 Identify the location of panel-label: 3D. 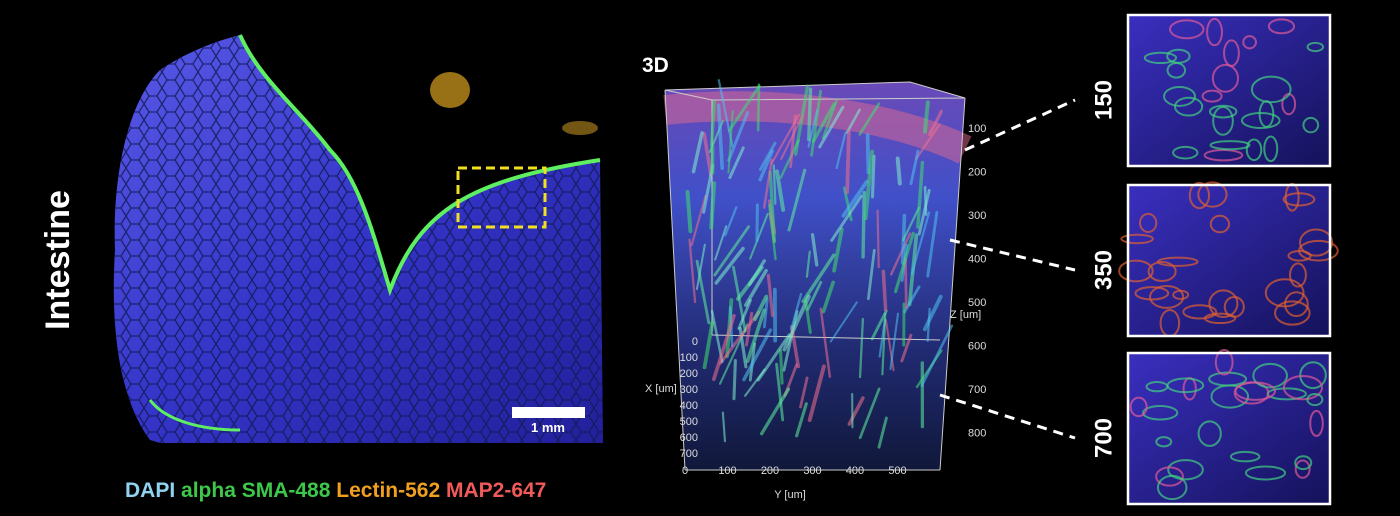
(655, 65).